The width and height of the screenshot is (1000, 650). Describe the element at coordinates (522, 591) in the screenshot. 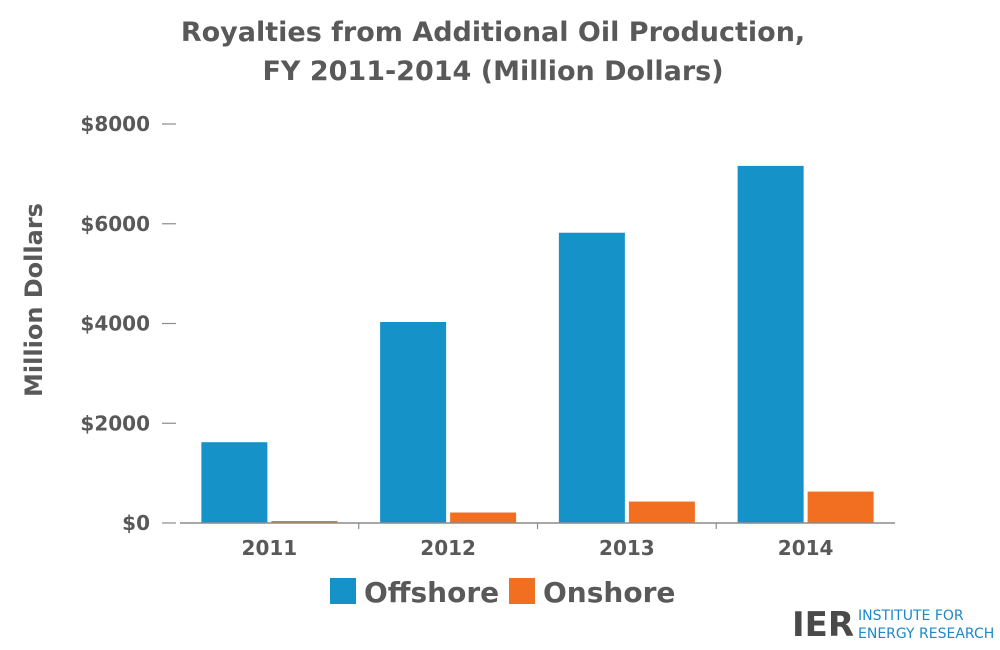

I see `legend-swatch-onshore` at that location.